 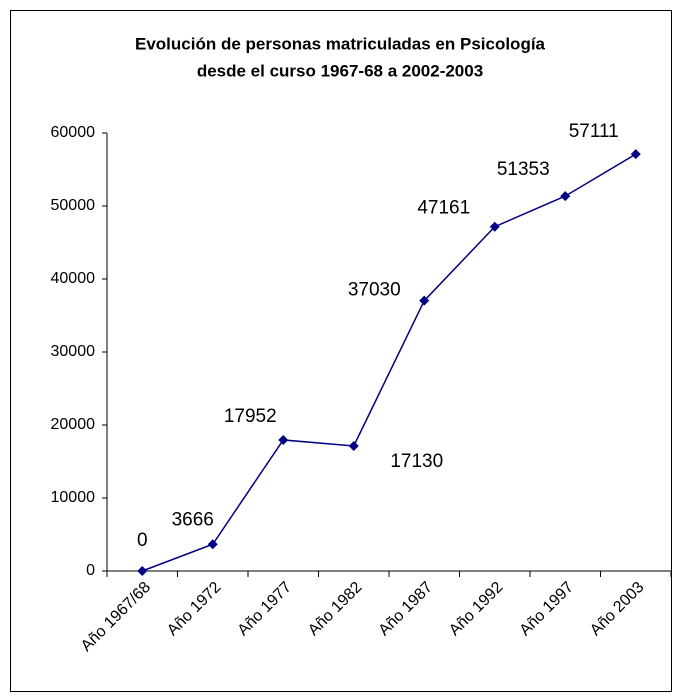 What do you see at coordinates (250, 416) in the screenshot?
I see `data-label: 17952` at bounding box center [250, 416].